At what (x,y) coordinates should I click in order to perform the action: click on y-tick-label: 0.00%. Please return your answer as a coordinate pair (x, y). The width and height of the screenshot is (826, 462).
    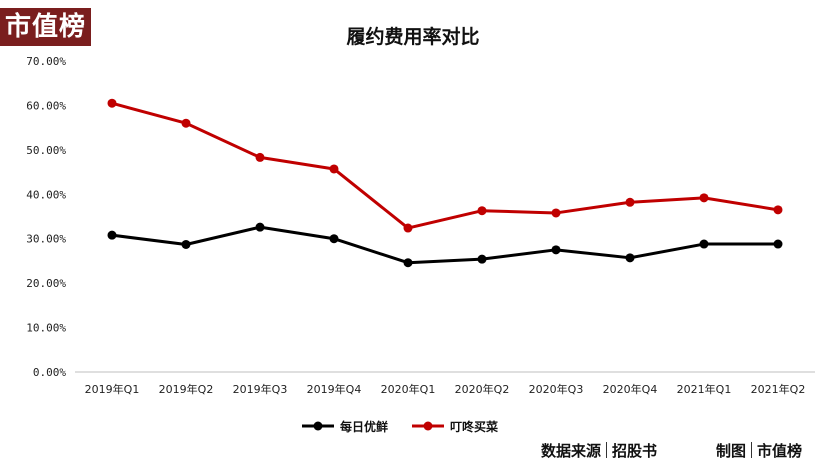
    Looking at the image, I should click on (49, 372).